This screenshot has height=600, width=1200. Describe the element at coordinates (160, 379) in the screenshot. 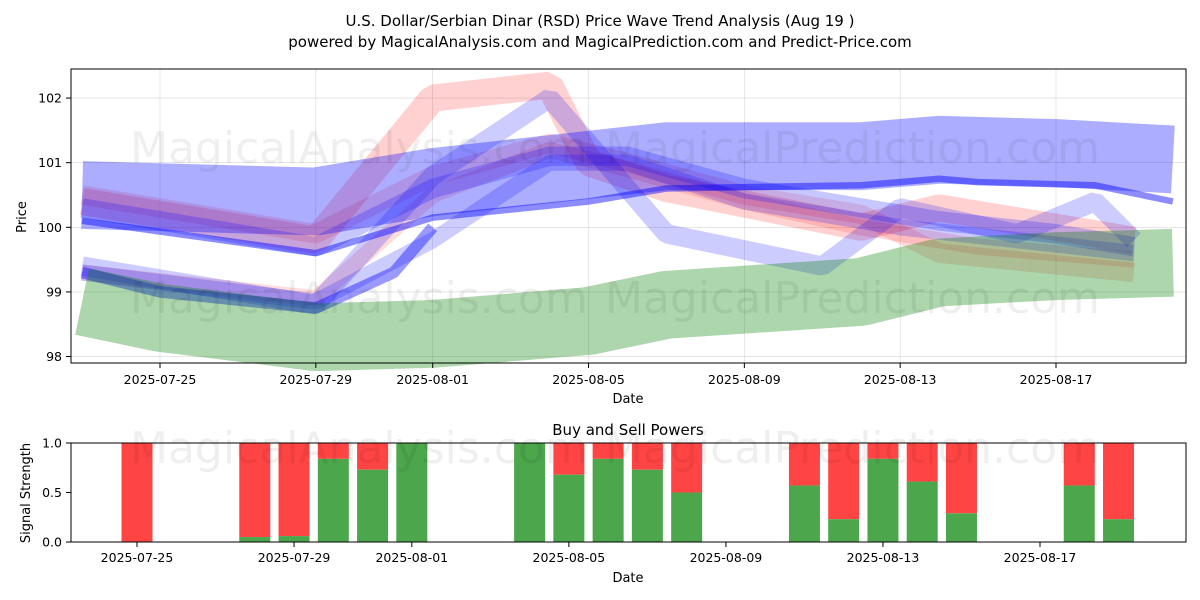

I see `price-x-tick-label: 2025-07-25` at that location.